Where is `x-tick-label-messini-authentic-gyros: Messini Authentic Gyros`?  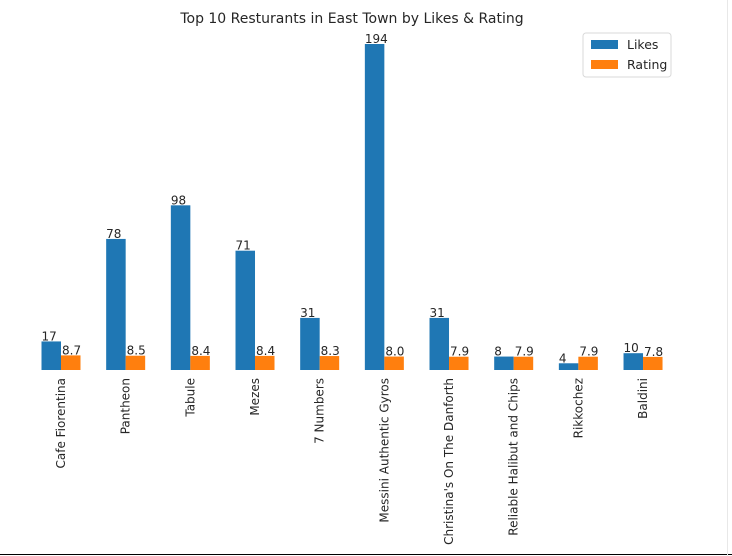
x-tick-label-messini-authentic-gyros: Messini Authentic Gyros is located at coordinates (384, 450).